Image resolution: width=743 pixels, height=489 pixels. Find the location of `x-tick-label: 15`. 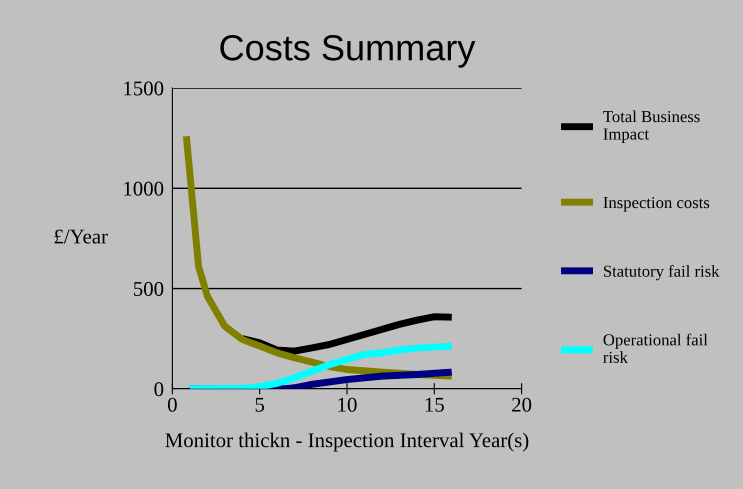

x-tick-label: 15 is located at coordinates (435, 405).